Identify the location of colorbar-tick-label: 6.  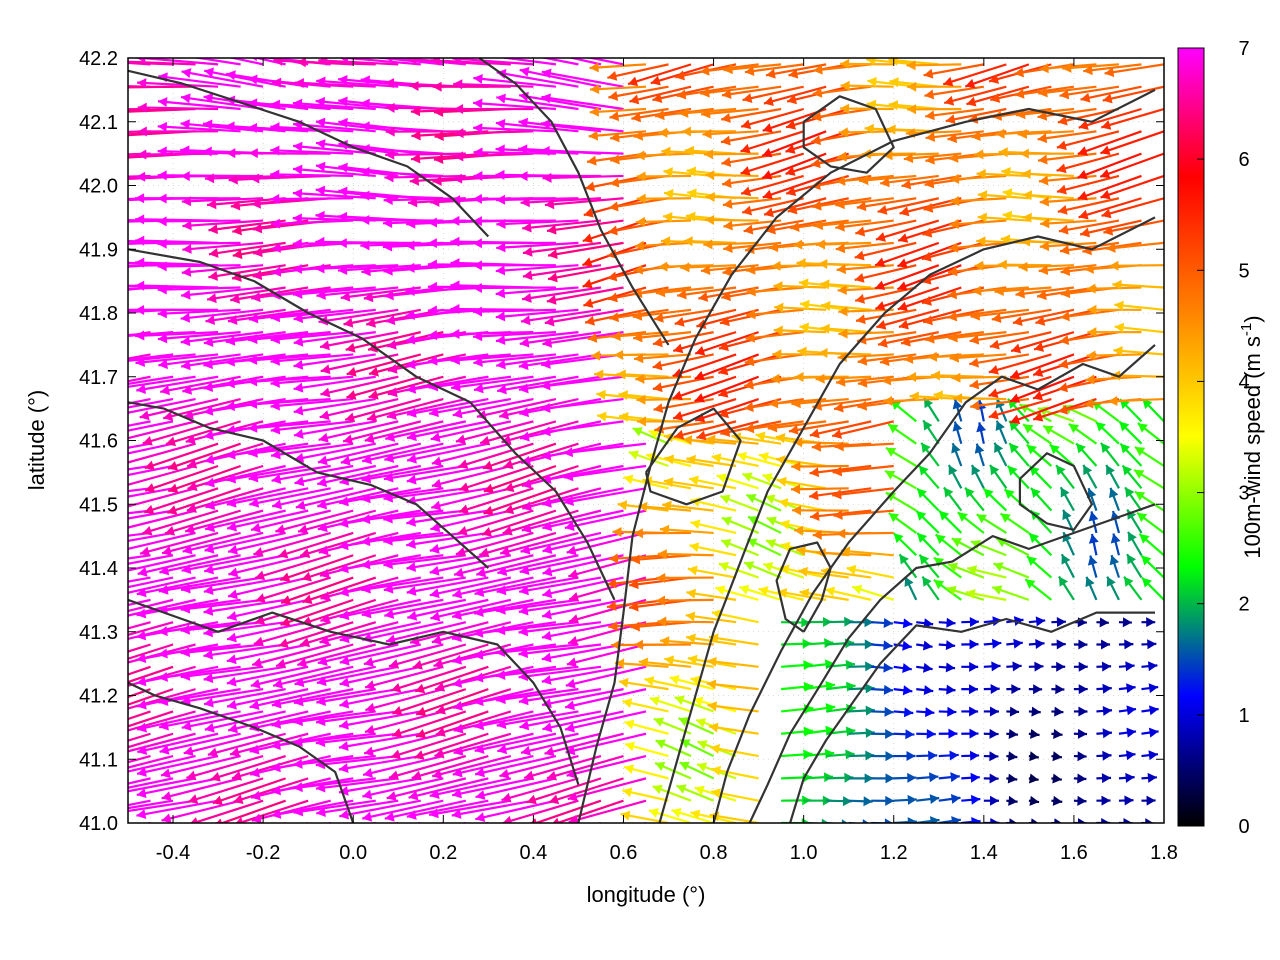
(1243, 160).